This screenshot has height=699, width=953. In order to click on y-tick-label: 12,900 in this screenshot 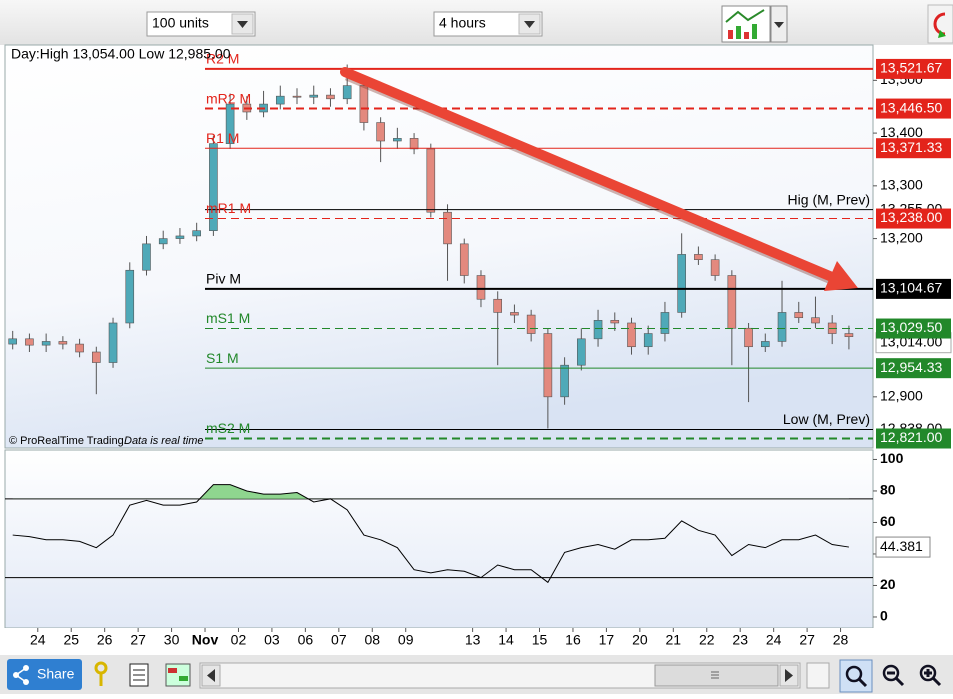, I will do `click(901, 396)`.